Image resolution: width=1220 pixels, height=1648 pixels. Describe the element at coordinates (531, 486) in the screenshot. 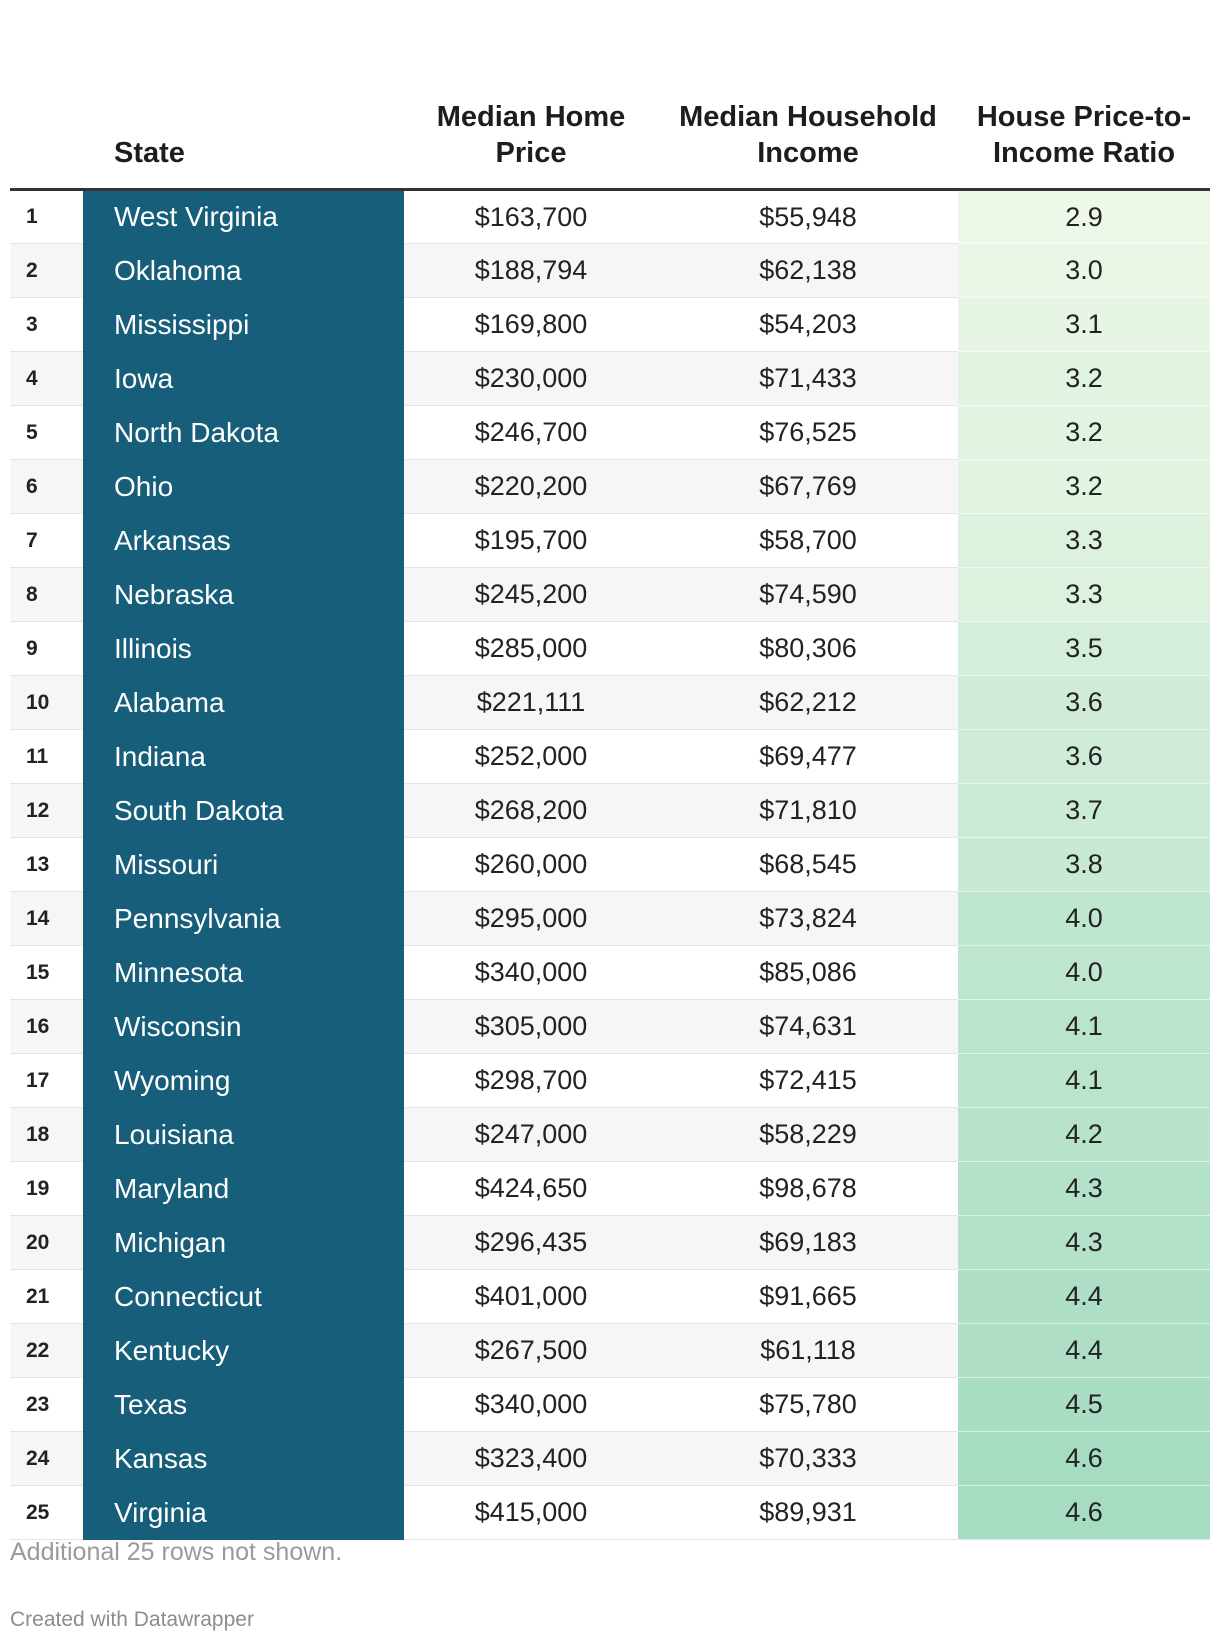

I see `home-price-cell: $220,200` at that location.